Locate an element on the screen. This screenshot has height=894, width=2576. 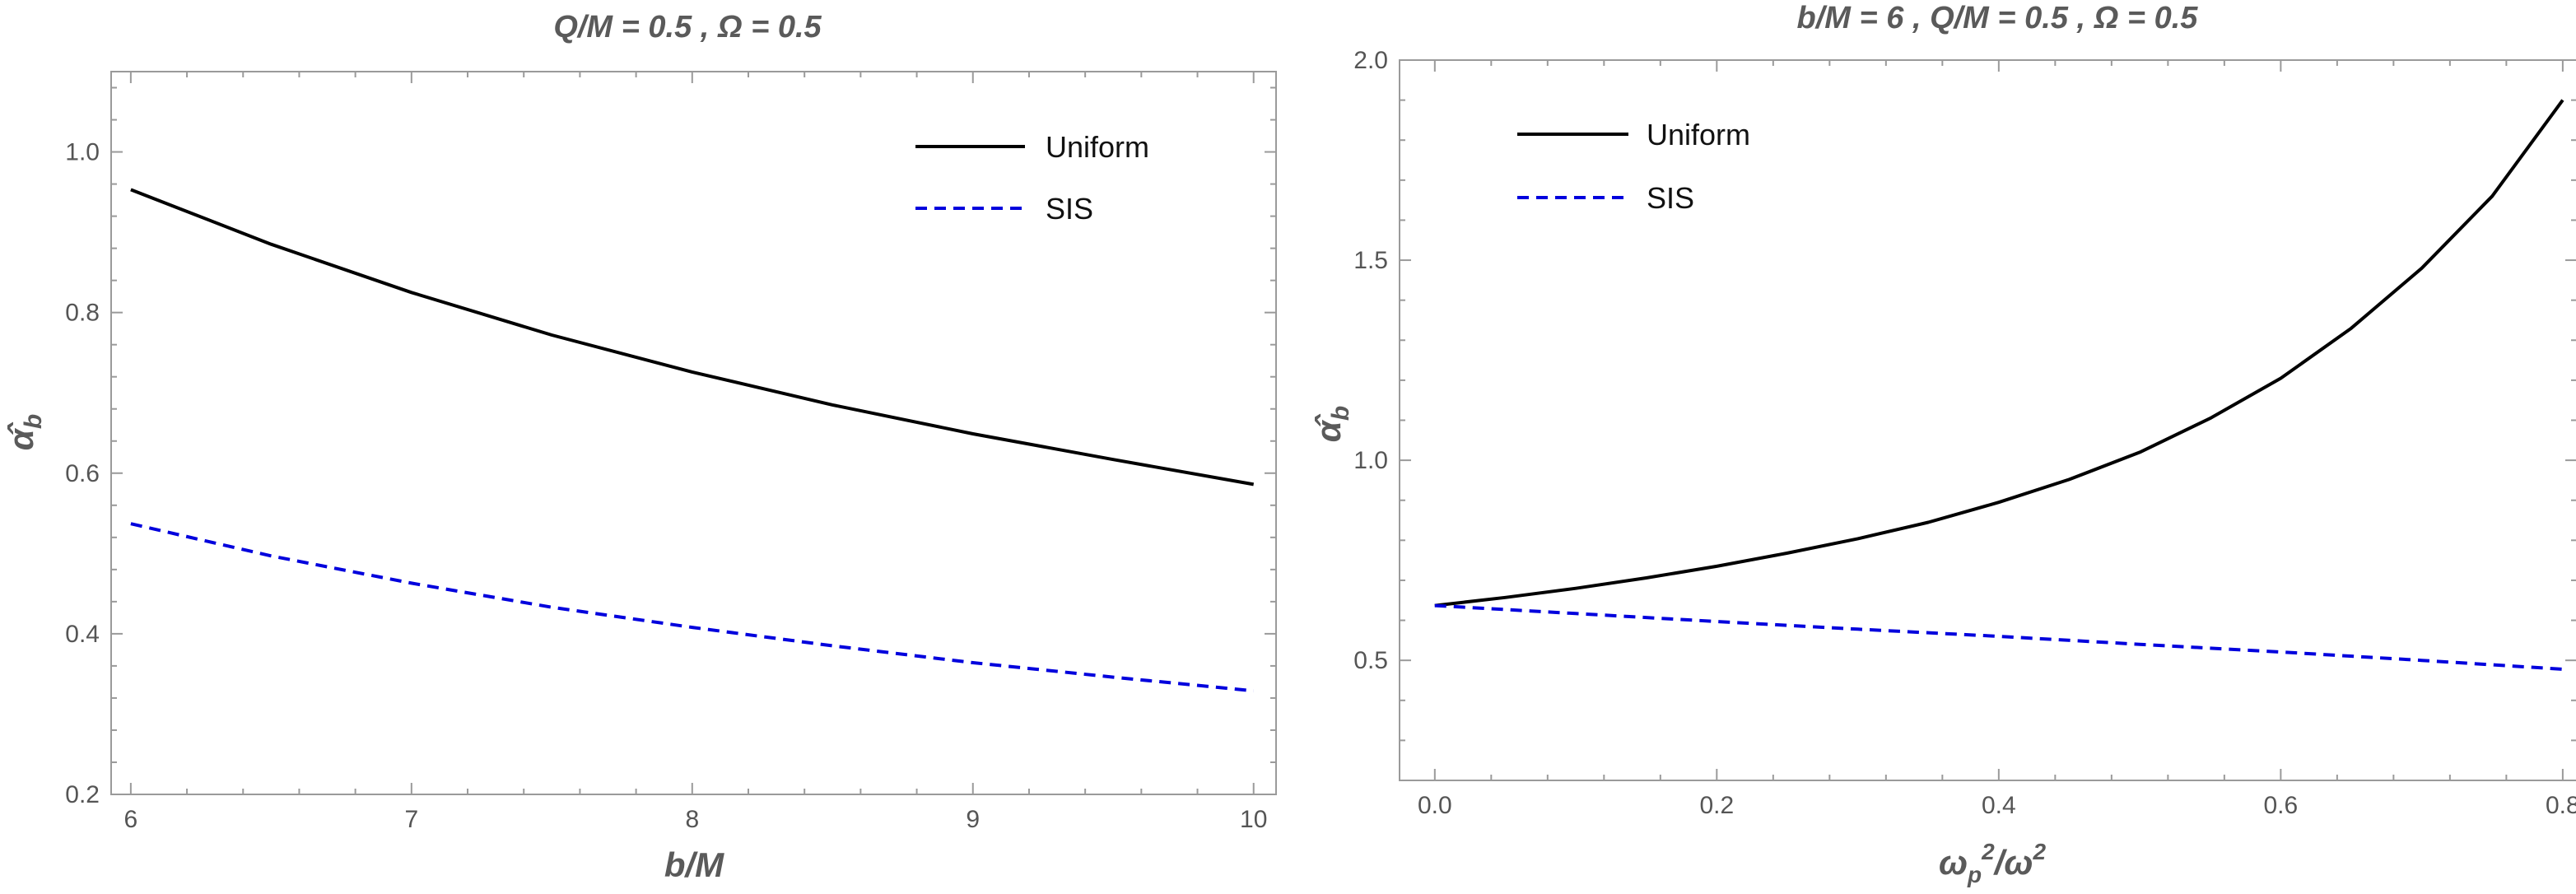
left-legend: Uniform SIS is located at coordinates (1032, 178).